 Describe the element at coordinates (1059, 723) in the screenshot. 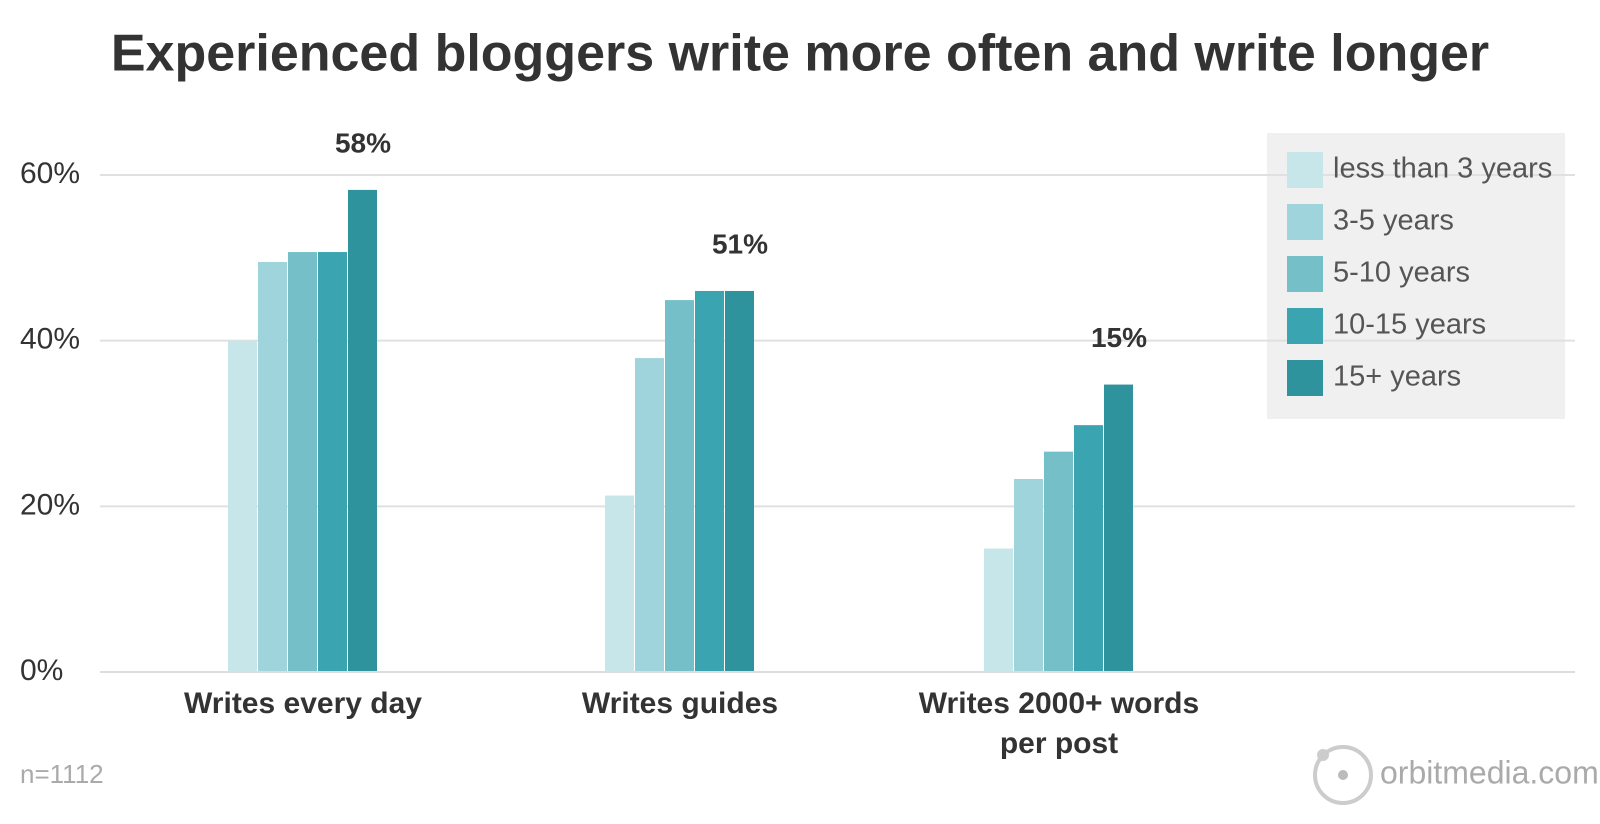

I see `x-tick-label: Writes 2000+ words per post` at that location.